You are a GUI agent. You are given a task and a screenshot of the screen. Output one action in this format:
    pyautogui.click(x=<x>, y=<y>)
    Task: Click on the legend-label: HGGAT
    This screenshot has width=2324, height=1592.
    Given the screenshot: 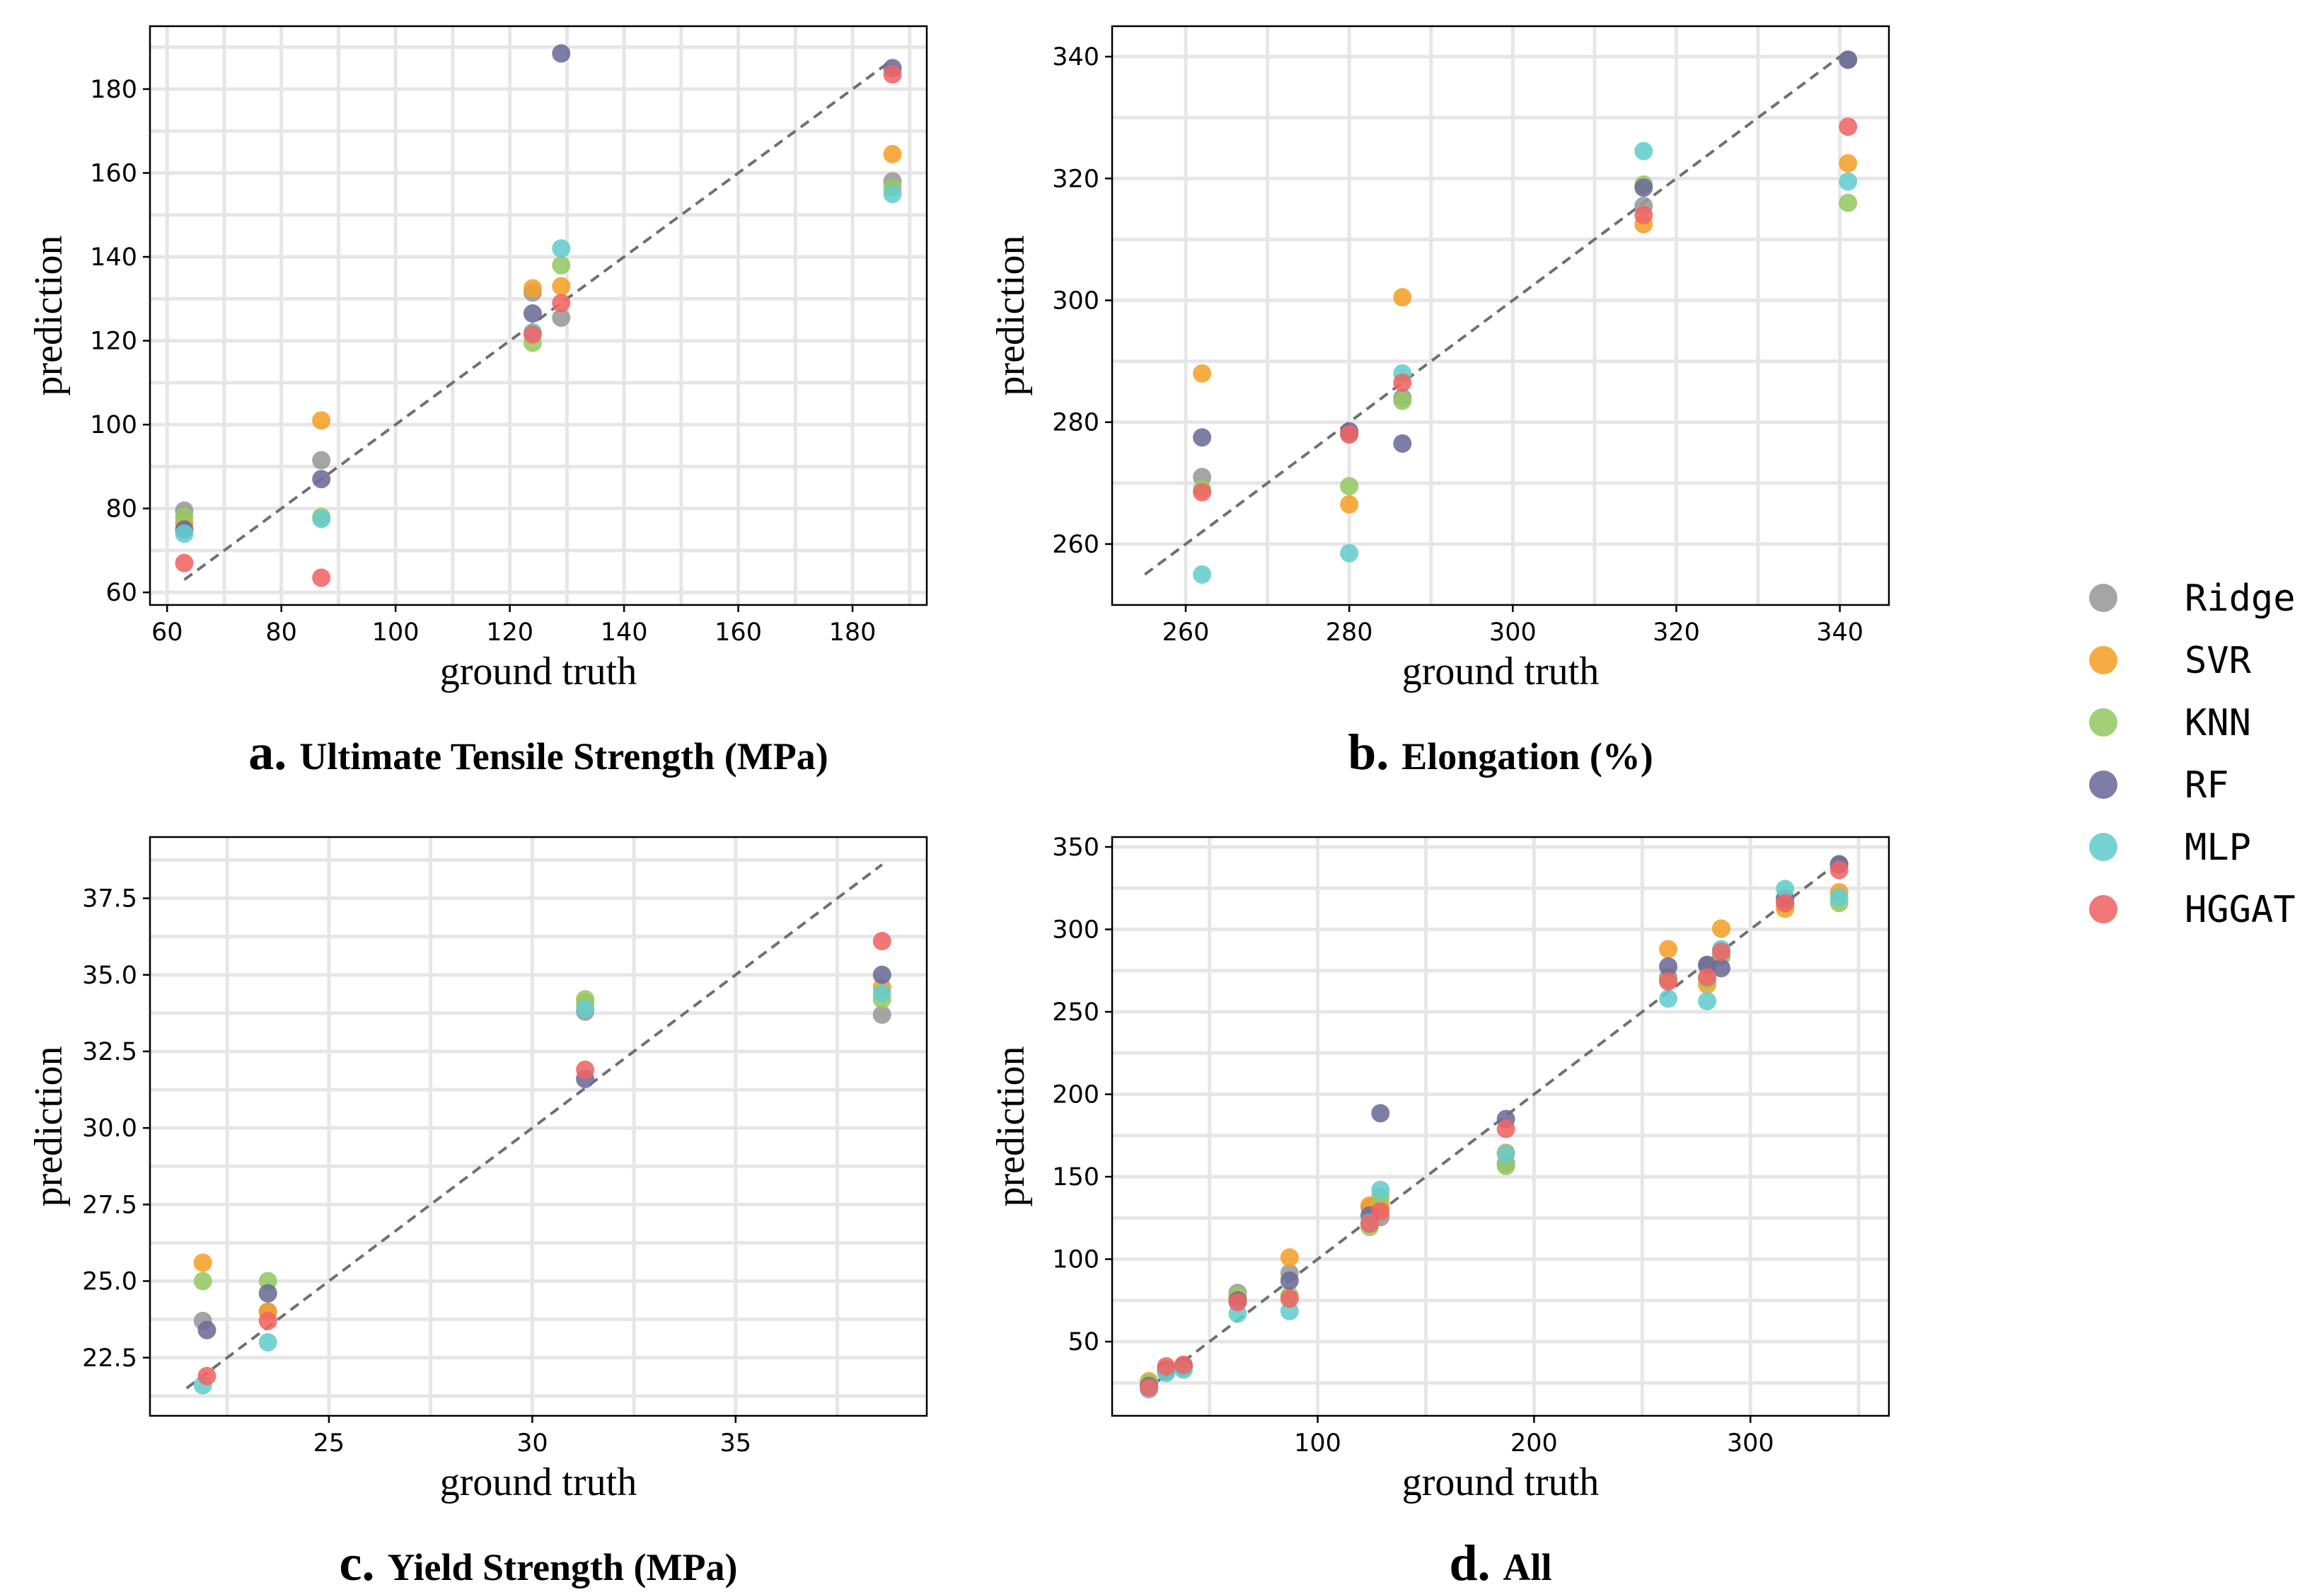 What is the action you would take?
    pyautogui.click(x=2240, y=910)
    